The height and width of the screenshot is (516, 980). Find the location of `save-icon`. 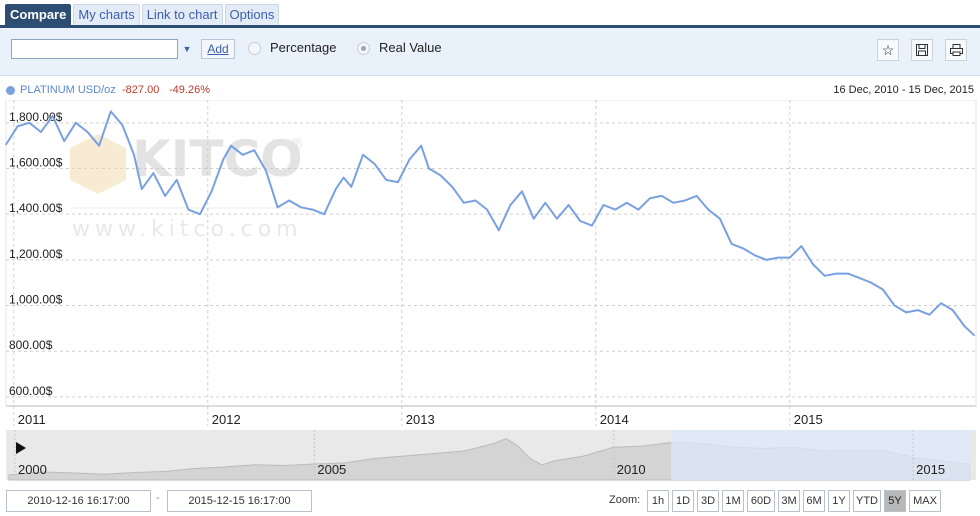

save-icon is located at coordinates (922, 50).